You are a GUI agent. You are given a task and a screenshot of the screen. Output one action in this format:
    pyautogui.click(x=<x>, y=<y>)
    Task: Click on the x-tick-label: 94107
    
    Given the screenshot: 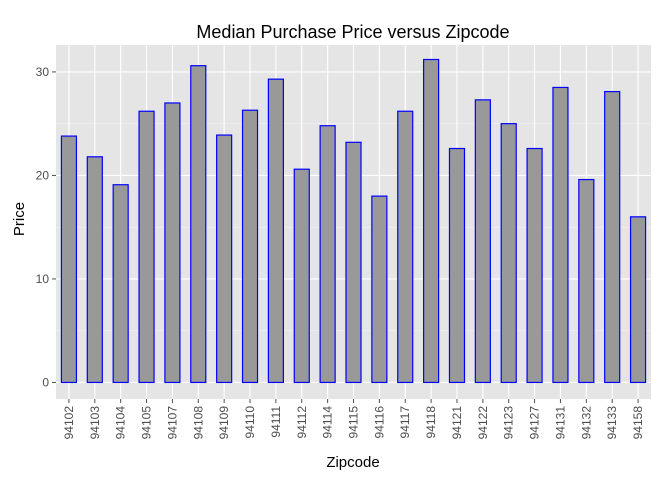 What is the action you would take?
    pyautogui.click(x=172, y=423)
    